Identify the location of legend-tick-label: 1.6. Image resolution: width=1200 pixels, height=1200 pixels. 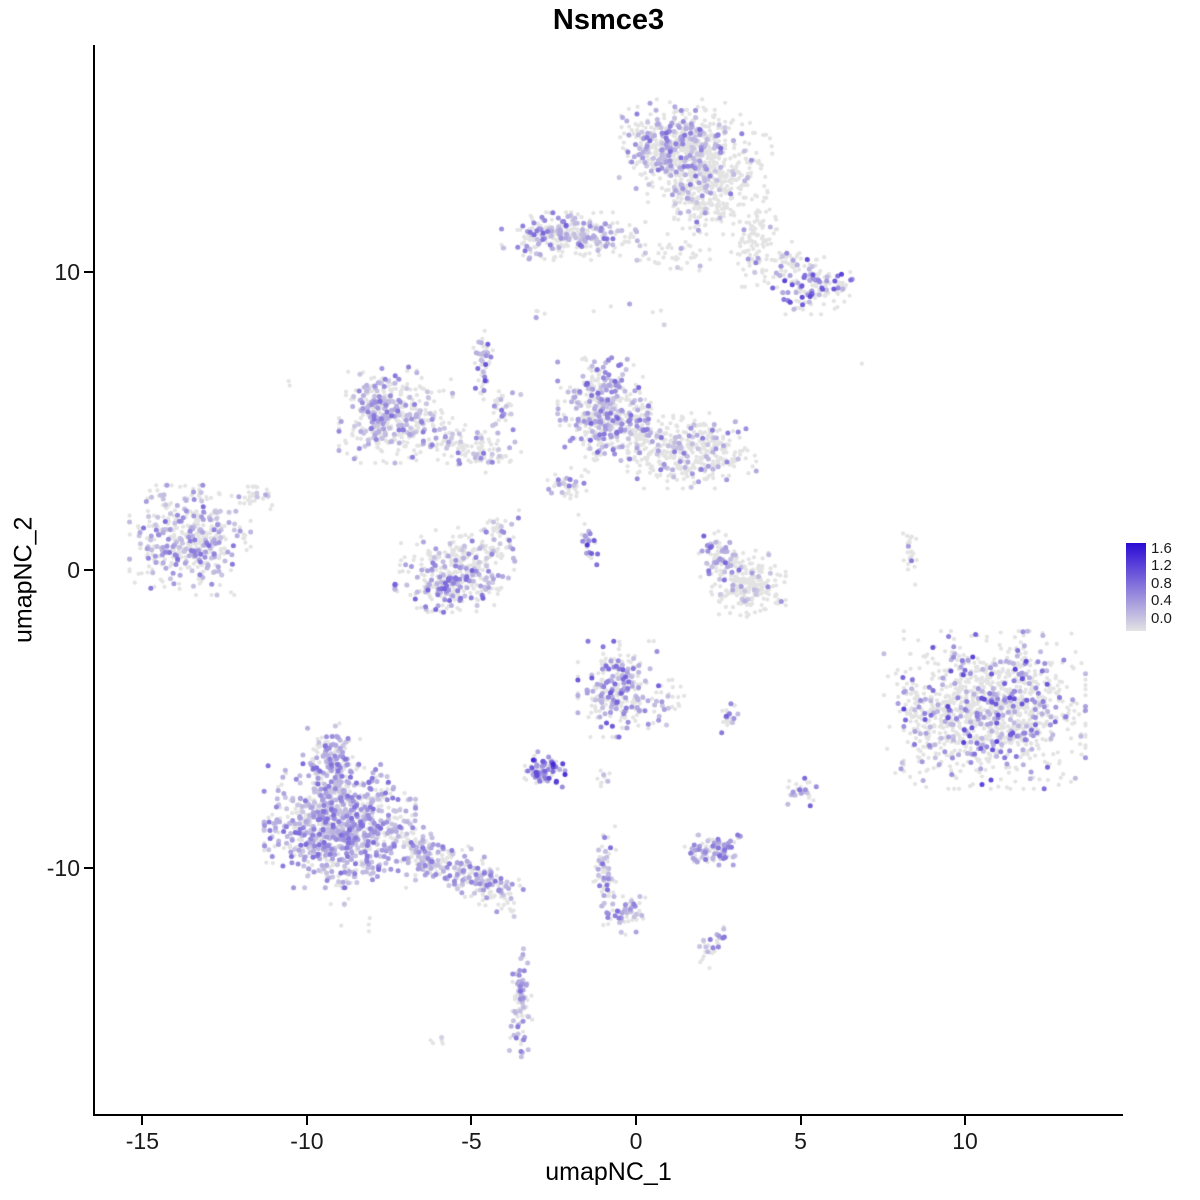
(1161, 548).